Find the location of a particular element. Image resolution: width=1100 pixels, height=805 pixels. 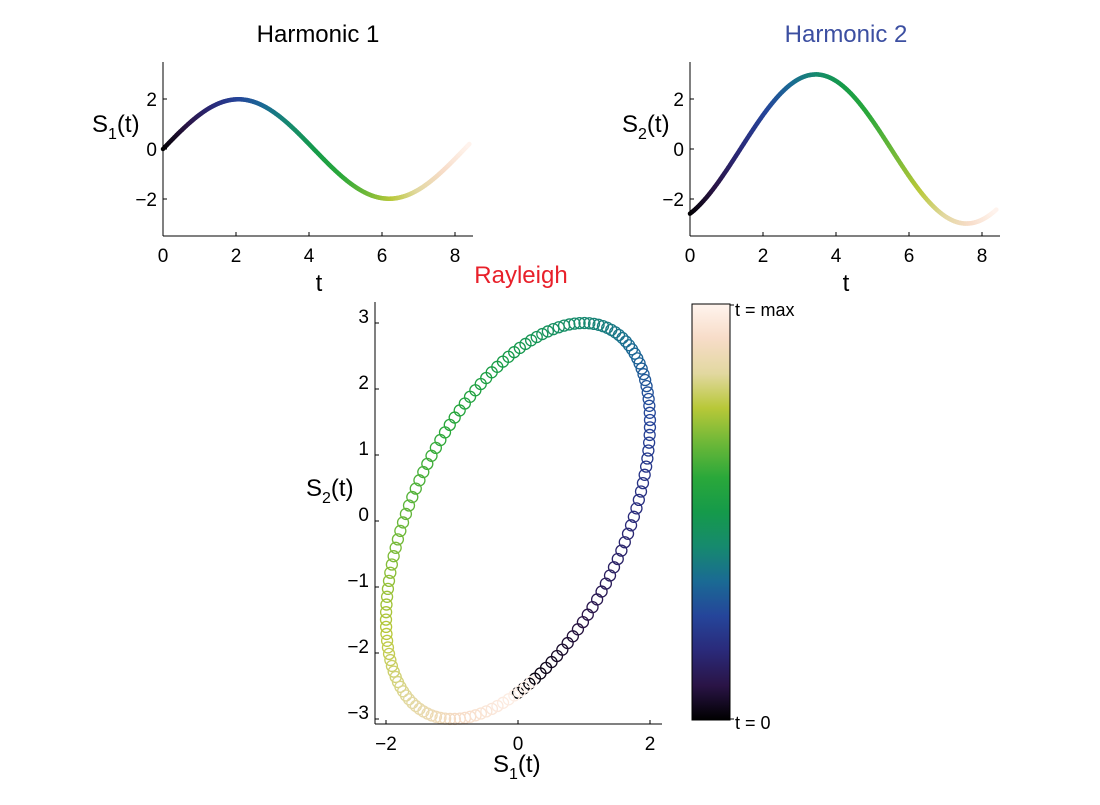

colorbar: t = max t = 0 is located at coordinates (743, 516).